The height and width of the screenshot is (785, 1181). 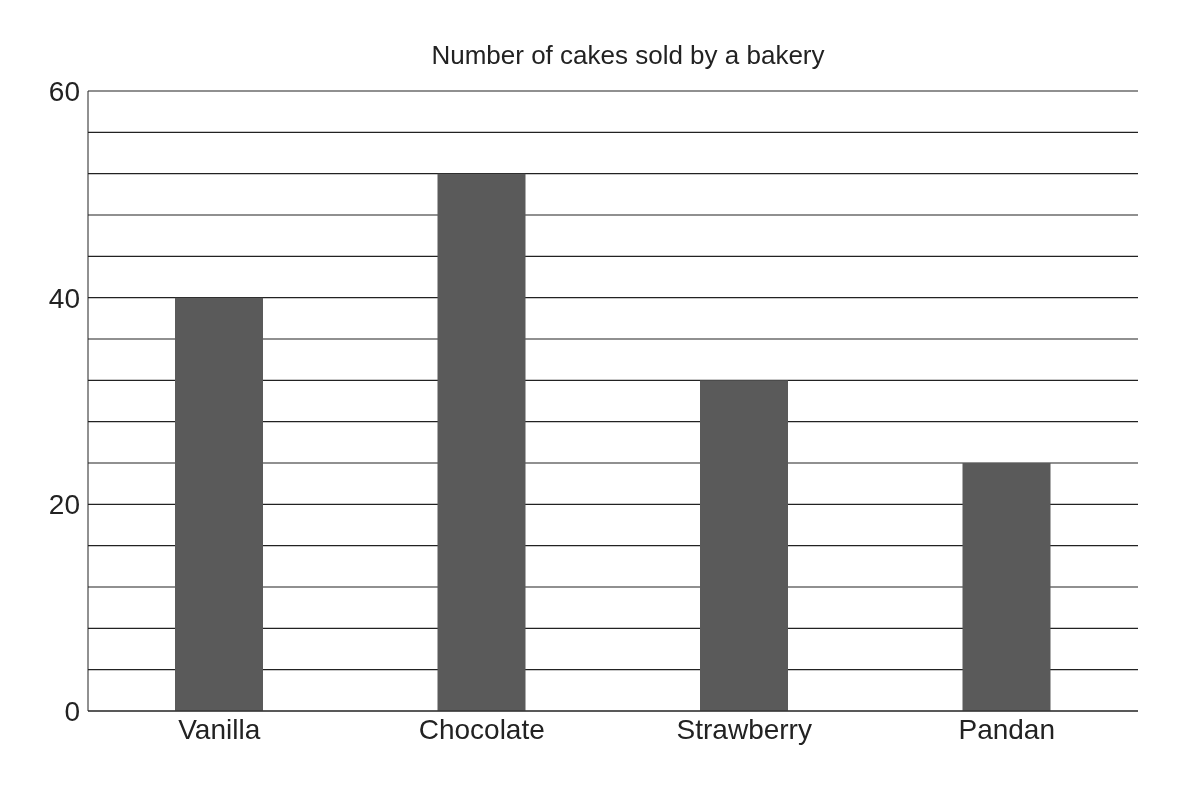 What do you see at coordinates (64, 91) in the screenshot?
I see `y-tick-label: 60` at bounding box center [64, 91].